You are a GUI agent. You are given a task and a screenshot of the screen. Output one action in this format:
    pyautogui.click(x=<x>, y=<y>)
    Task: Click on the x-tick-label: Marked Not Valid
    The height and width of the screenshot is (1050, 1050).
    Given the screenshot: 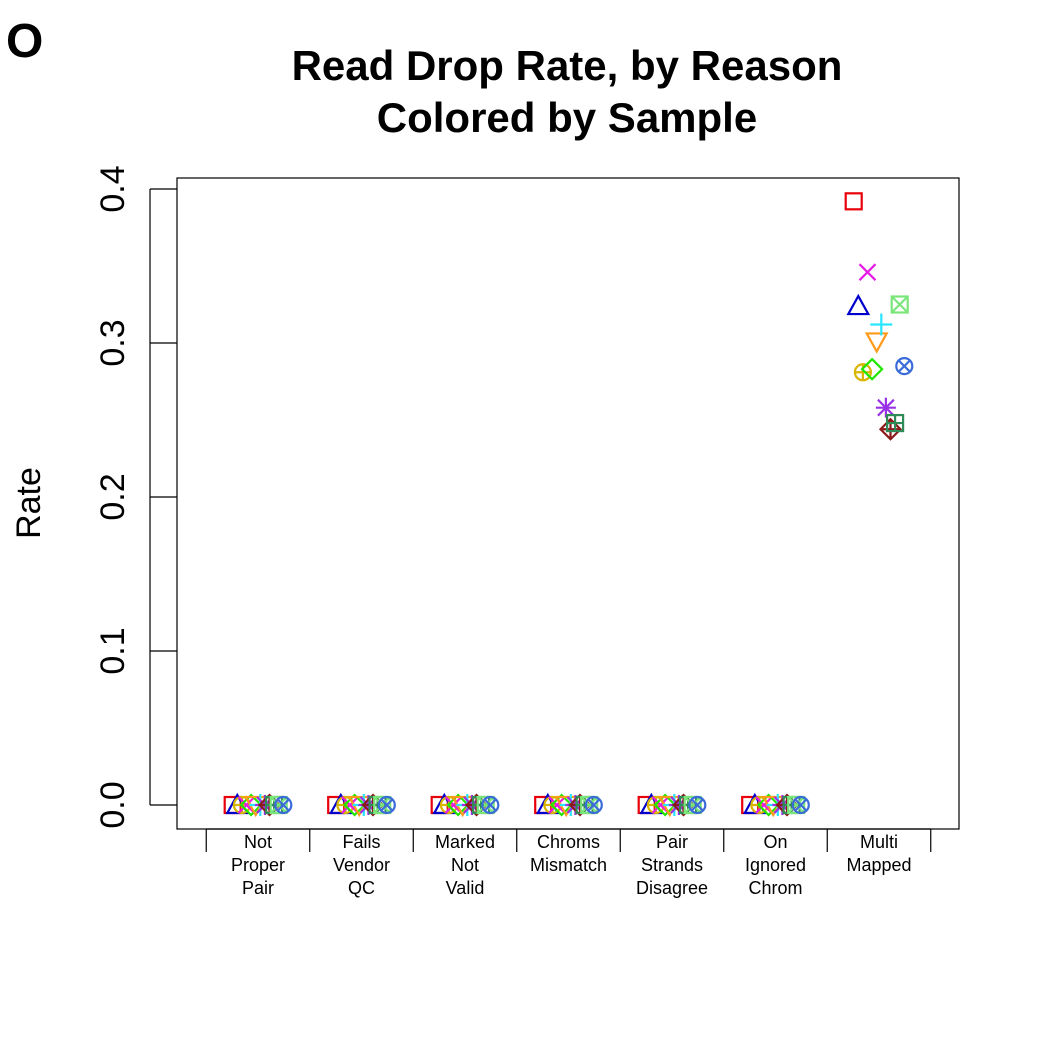 What is the action you would take?
    pyautogui.click(x=465, y=865)
    